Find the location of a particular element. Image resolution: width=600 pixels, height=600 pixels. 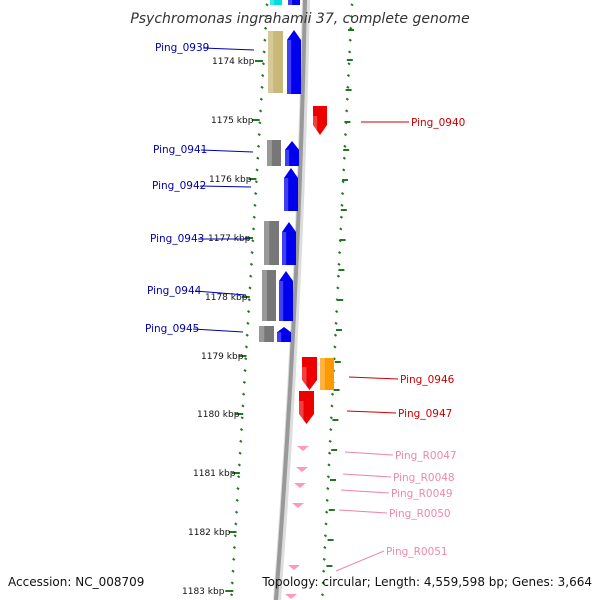

gene-label-left: Ping_0939 is located at coordinates (182, 48).